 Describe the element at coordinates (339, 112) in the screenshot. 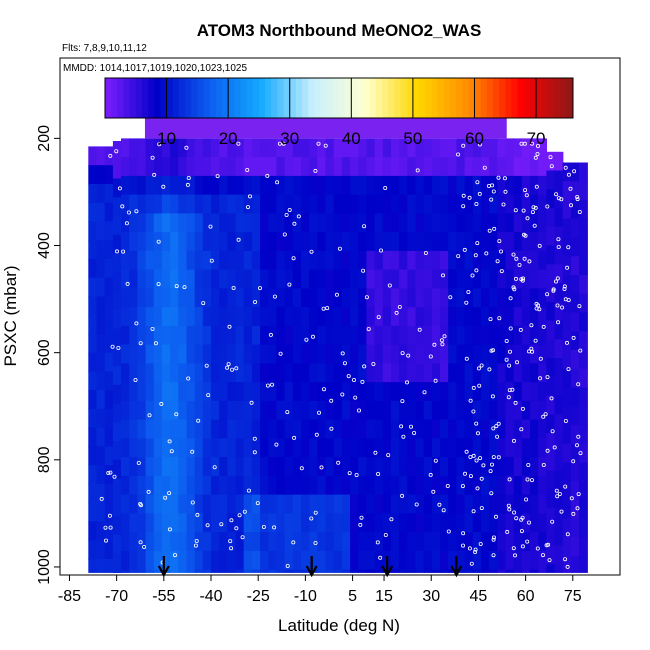

I see `colorbar: 10 20 30 40 50 60 70` at that location.